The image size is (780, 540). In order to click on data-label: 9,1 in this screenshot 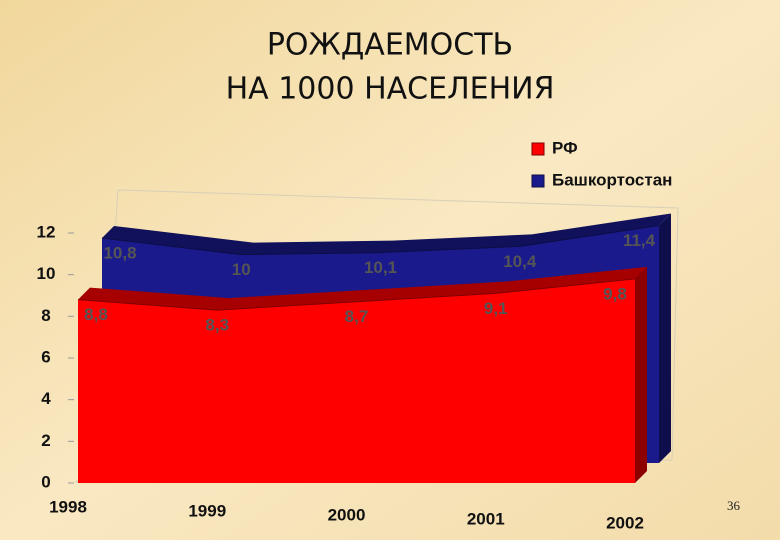, I will do `click(496, 308)`.